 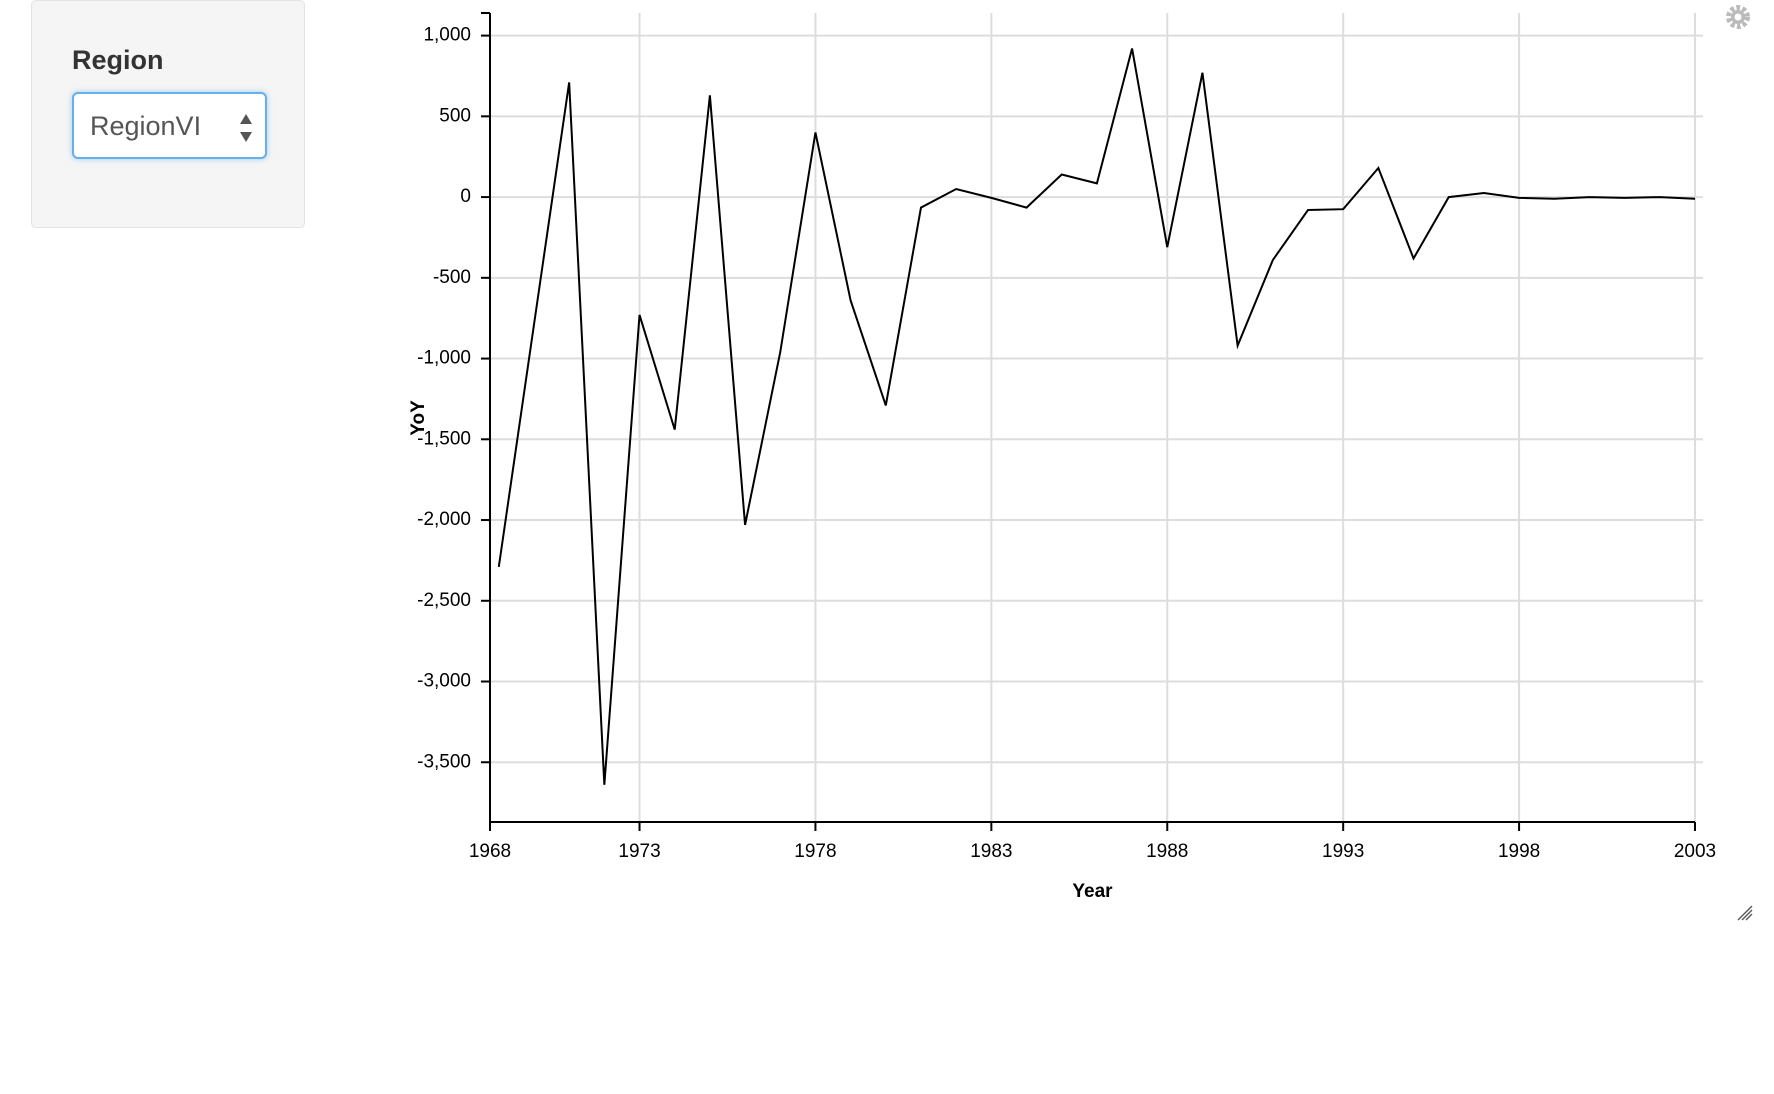 What do you see at coordinates (444, 519) in the screenshot?
I see `y-tick-label: -2,000` at bounding box center [444, 519].